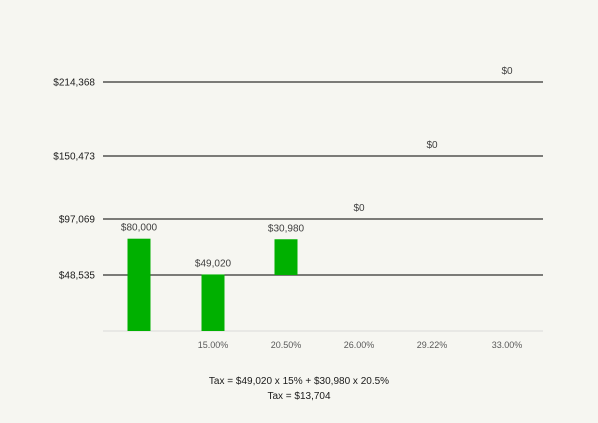  What do you see at coordinates (286, 345) in the screenshot?
I see `x-tick-label: 20.50%` at bounding box center [286, 345].